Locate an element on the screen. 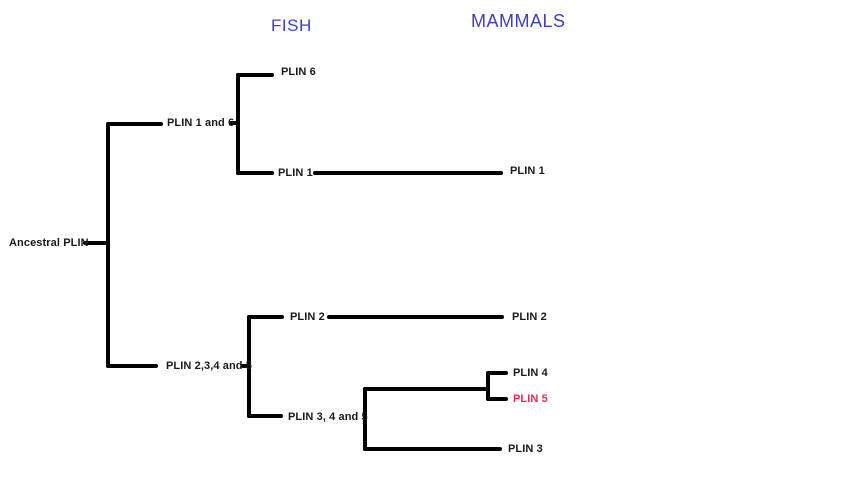 Image resolution: width=850 pixels, height=478 pixels. branch-plin4-mammal is located at coordinates (497, 373).